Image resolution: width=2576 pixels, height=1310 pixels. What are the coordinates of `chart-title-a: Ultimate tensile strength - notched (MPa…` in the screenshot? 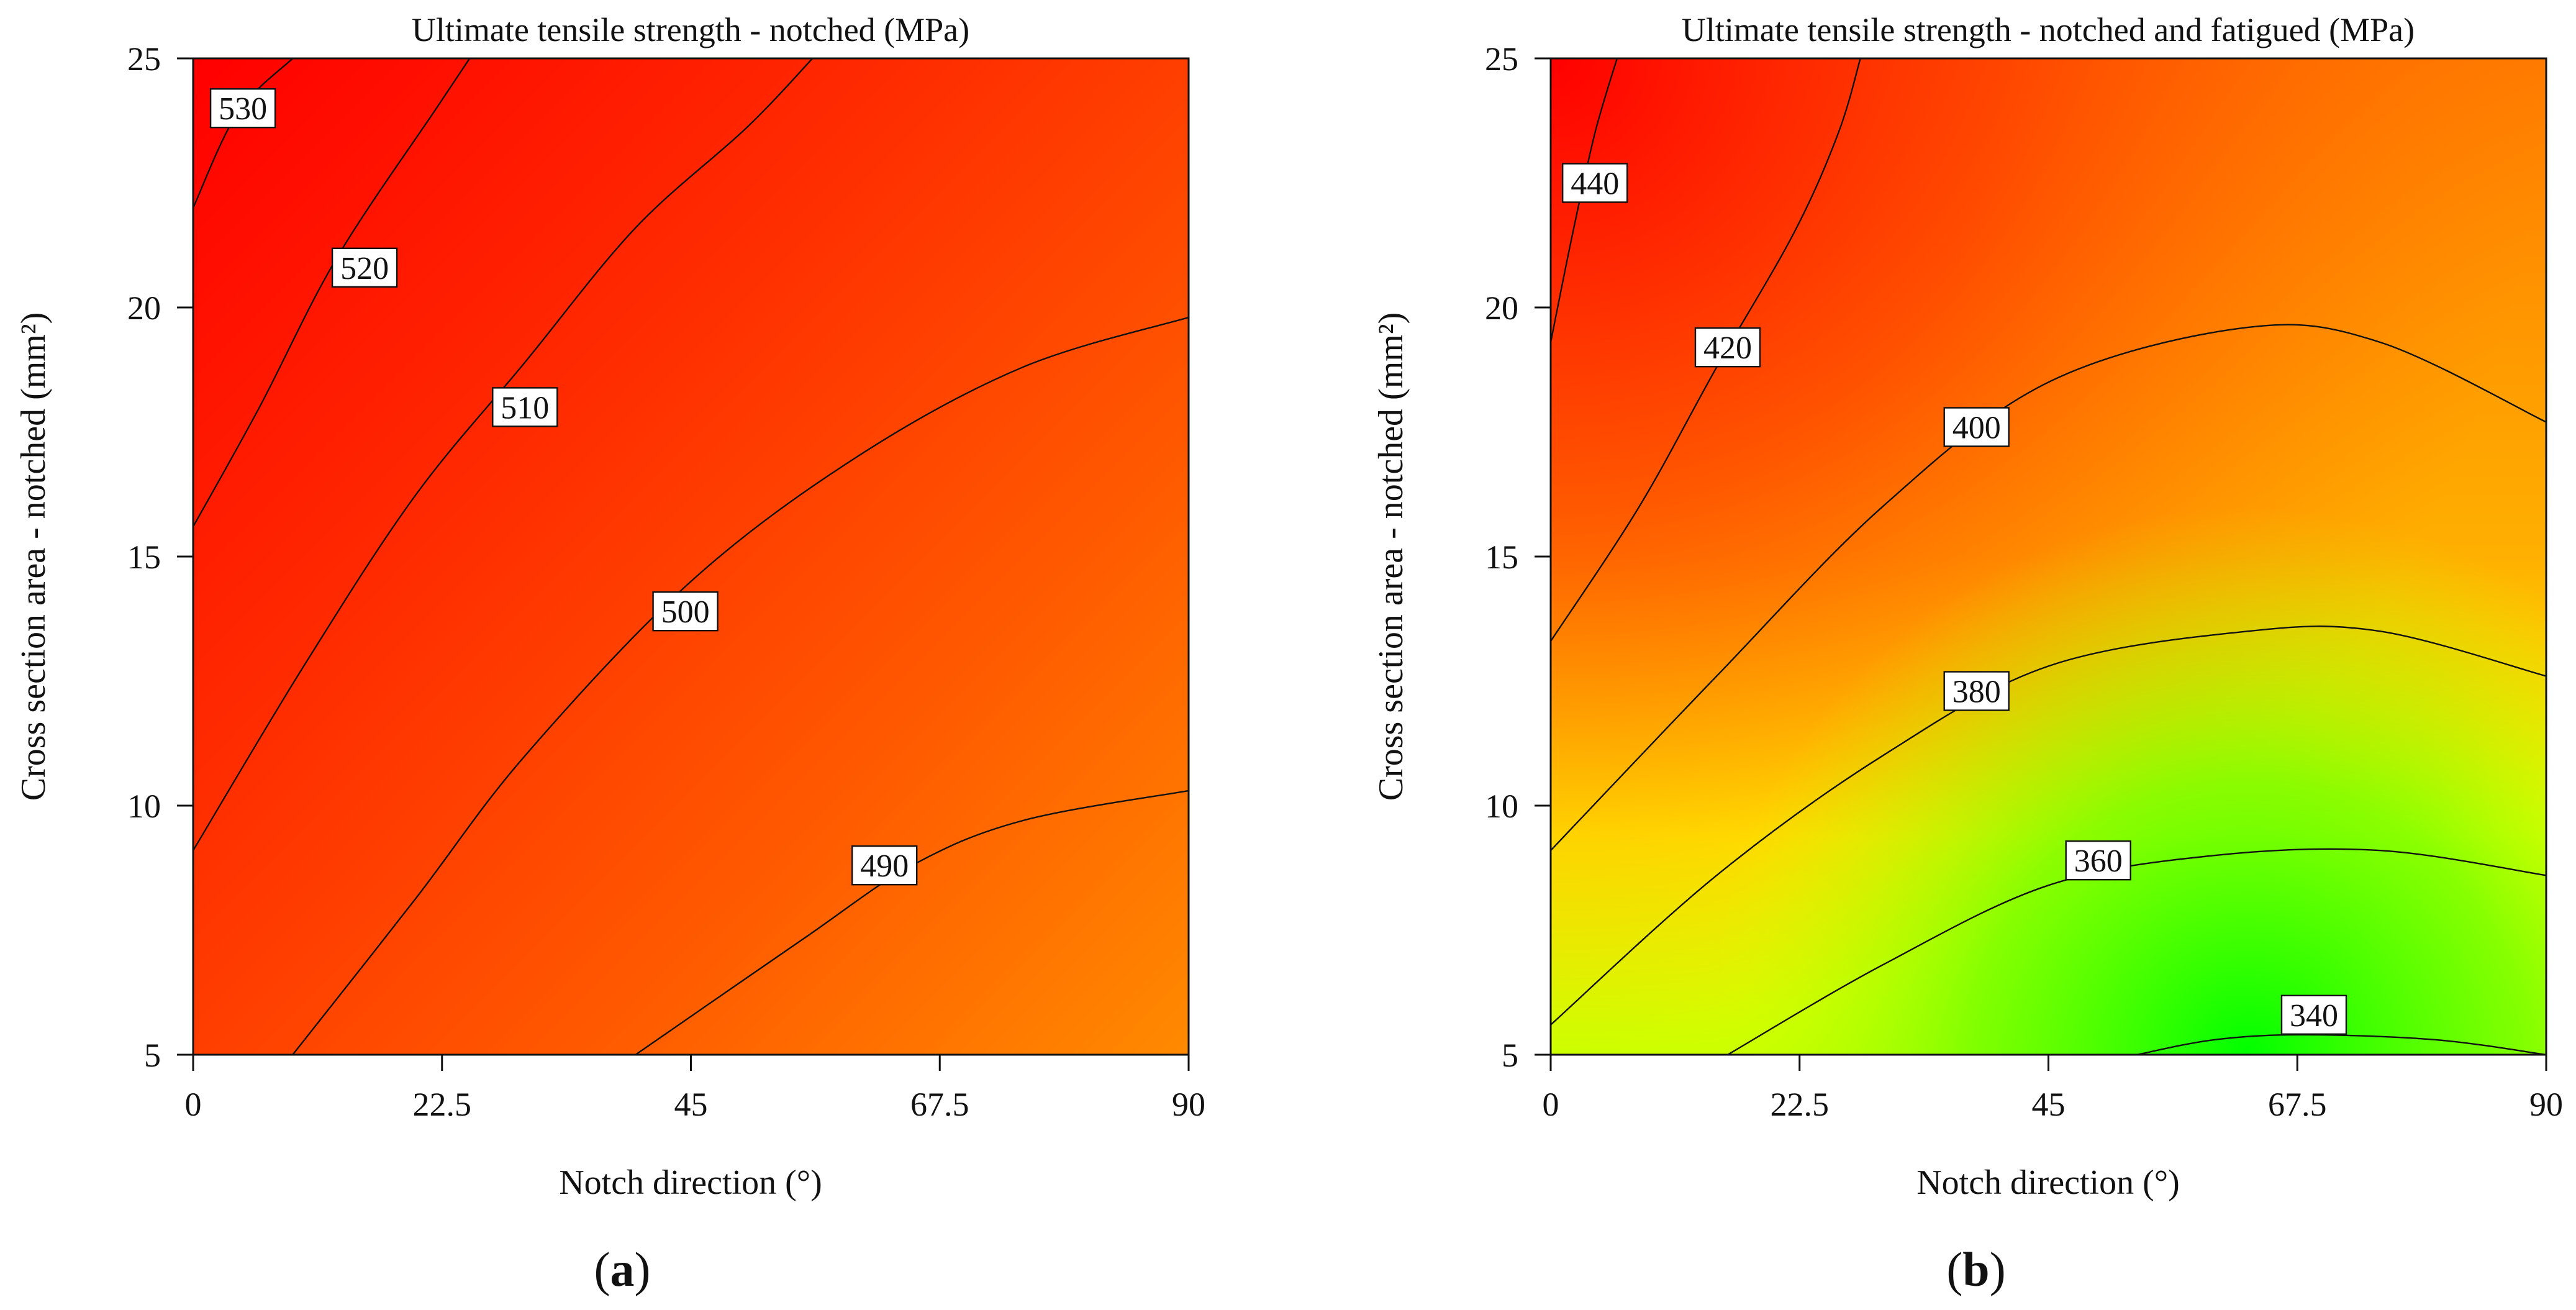 It's located at (690, 29).